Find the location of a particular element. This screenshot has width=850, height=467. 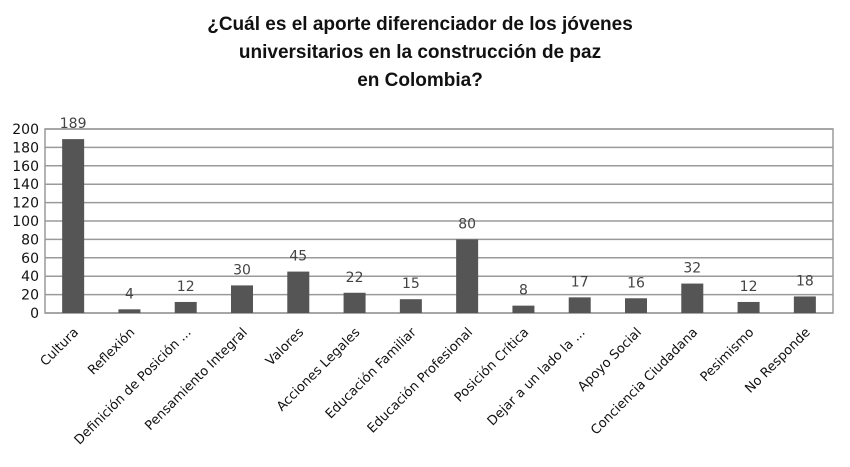

data-label: 17 is located at coordinates (580, 282).